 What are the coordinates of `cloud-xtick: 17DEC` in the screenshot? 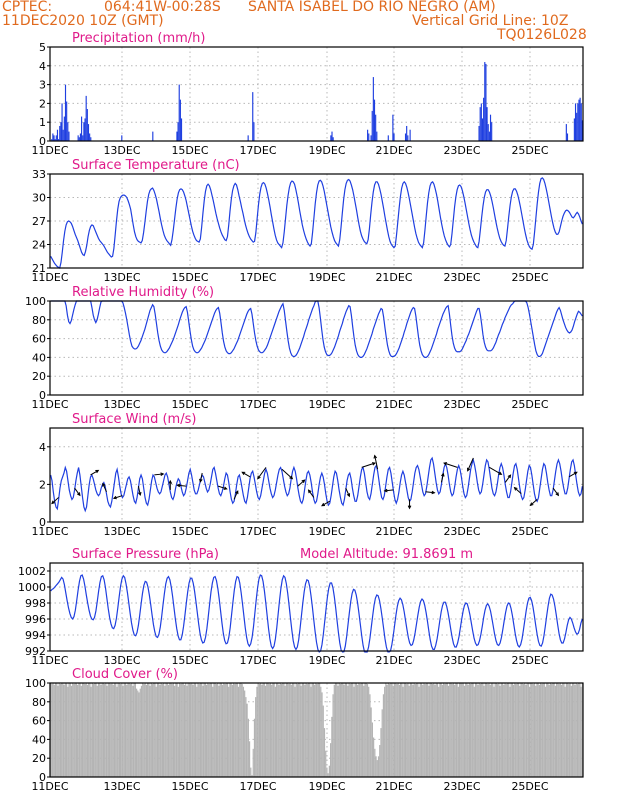 It's located at (257, 786).